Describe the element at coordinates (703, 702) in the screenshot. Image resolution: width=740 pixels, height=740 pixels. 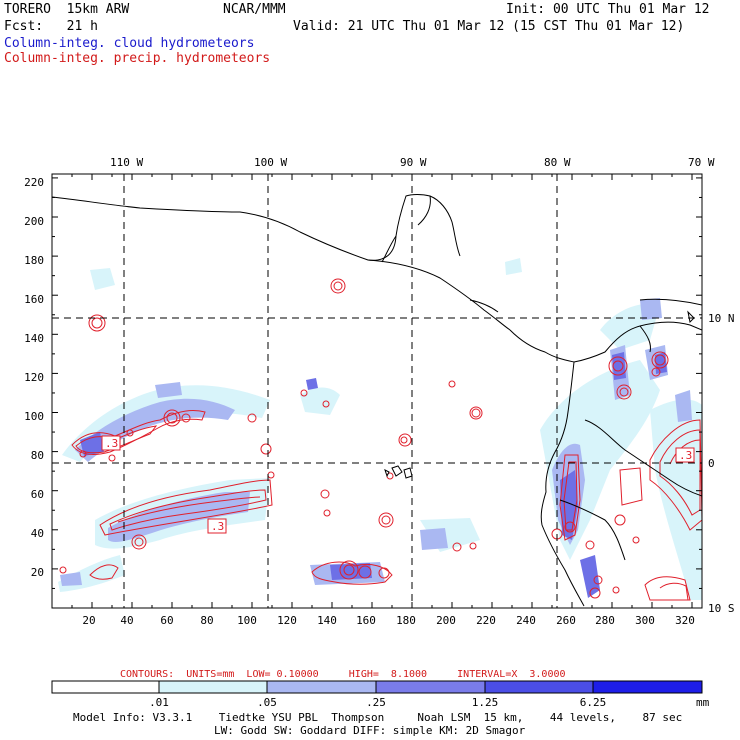
I see `scale-units: mm` at that location.